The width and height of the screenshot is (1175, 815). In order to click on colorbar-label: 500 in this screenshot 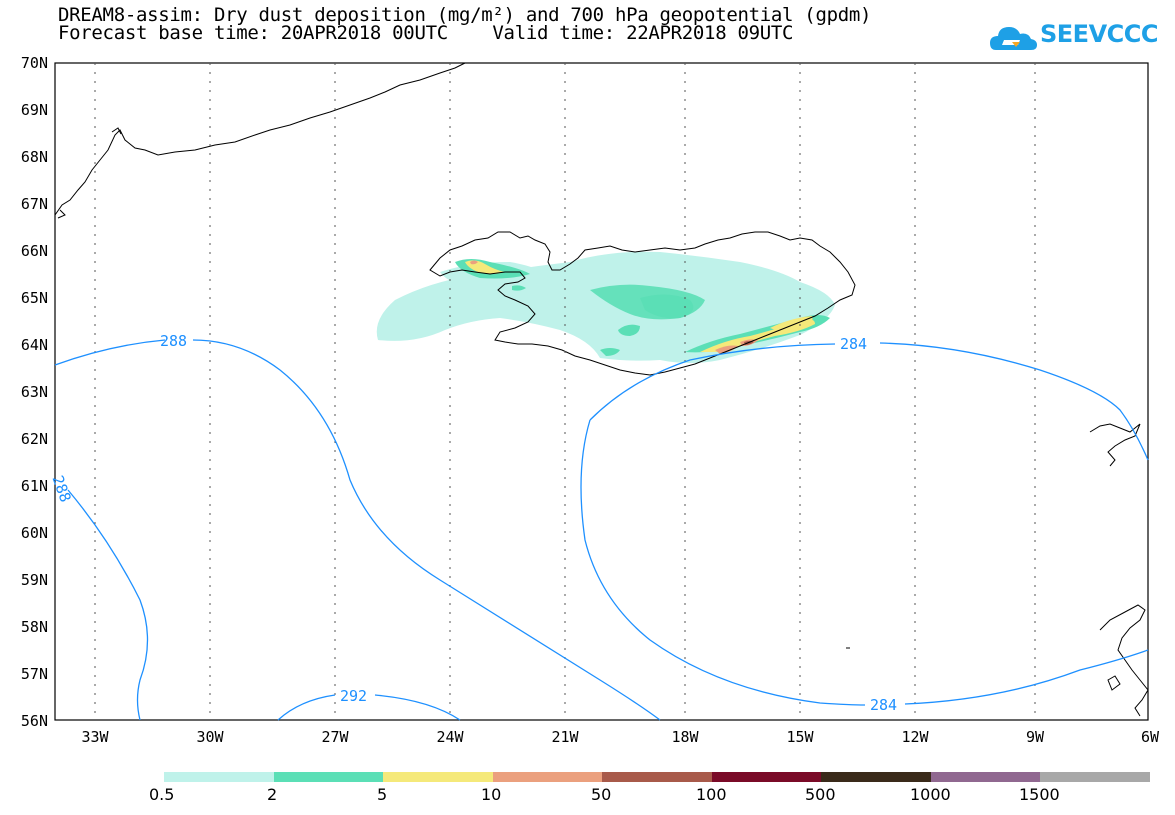, I will do `click(820, 794)`.